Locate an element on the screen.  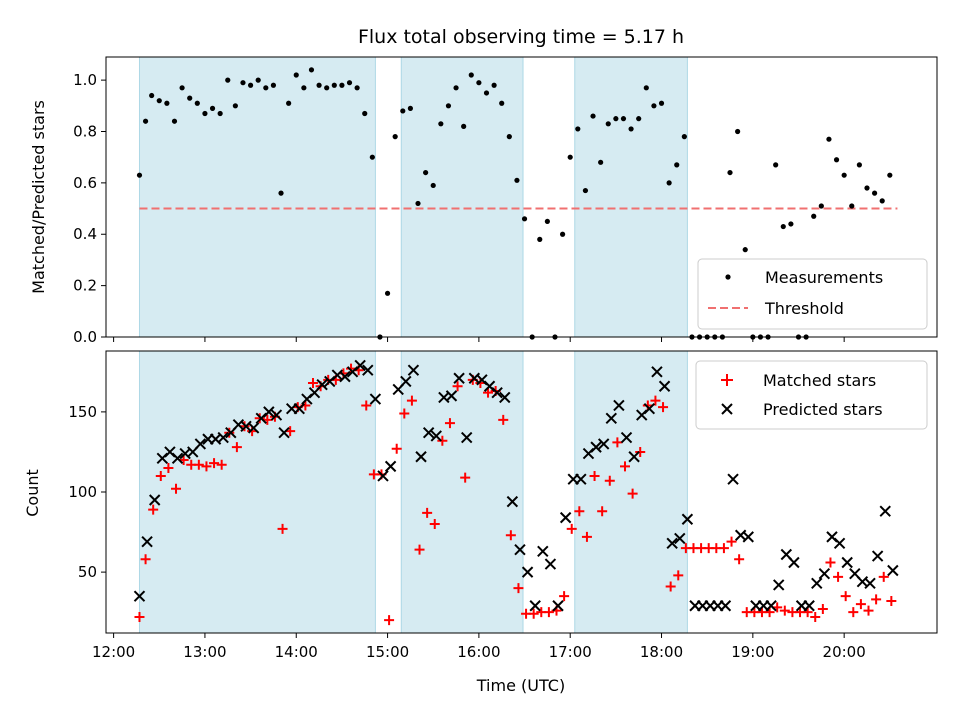
x-tick-label: 14:00 is located at coordinates (296, 652).